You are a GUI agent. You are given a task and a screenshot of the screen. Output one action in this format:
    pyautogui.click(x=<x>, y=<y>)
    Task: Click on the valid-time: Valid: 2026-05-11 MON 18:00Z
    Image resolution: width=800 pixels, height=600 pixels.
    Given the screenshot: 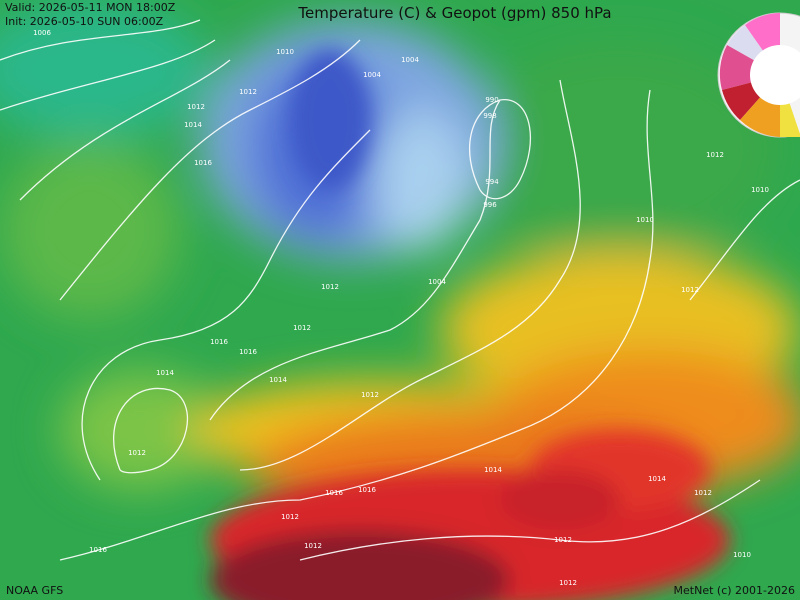 What is the action you would take?
    pyautogui.click(x=90, y=7)
    